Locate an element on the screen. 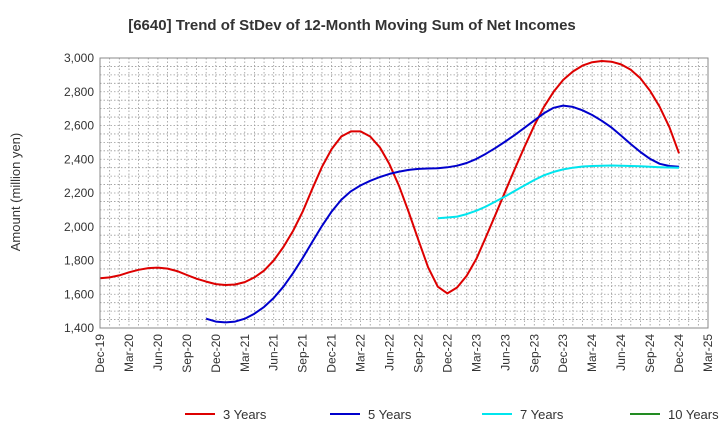  y-tick-label: 2,000 is located at coordinates (79, 227).